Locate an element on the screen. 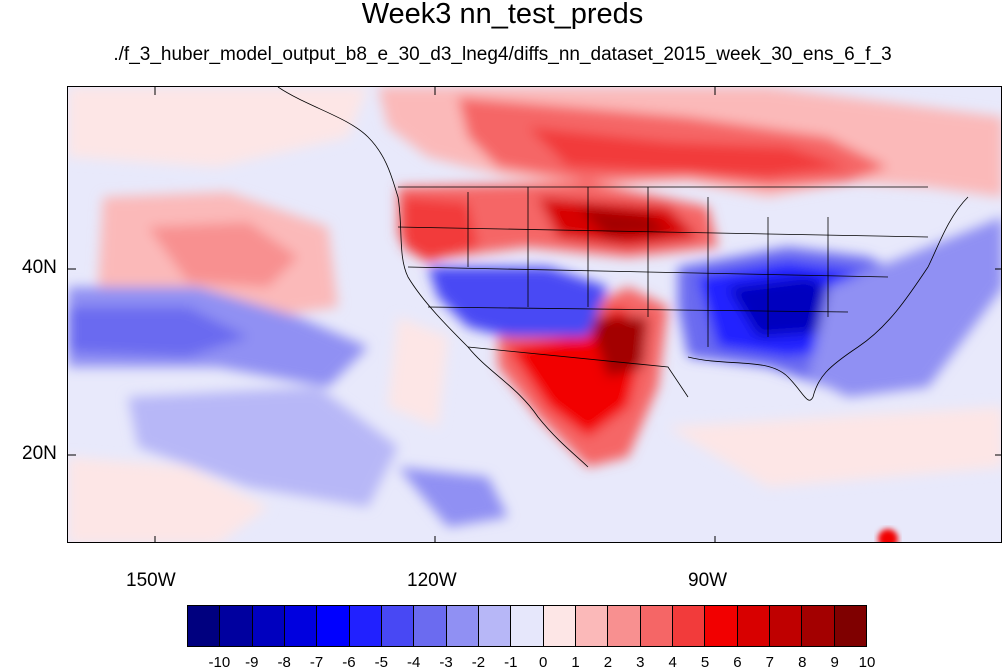 This screenshot has width=1005, height=672. colorbar-label: -5 is located at coordinates (381, 662).